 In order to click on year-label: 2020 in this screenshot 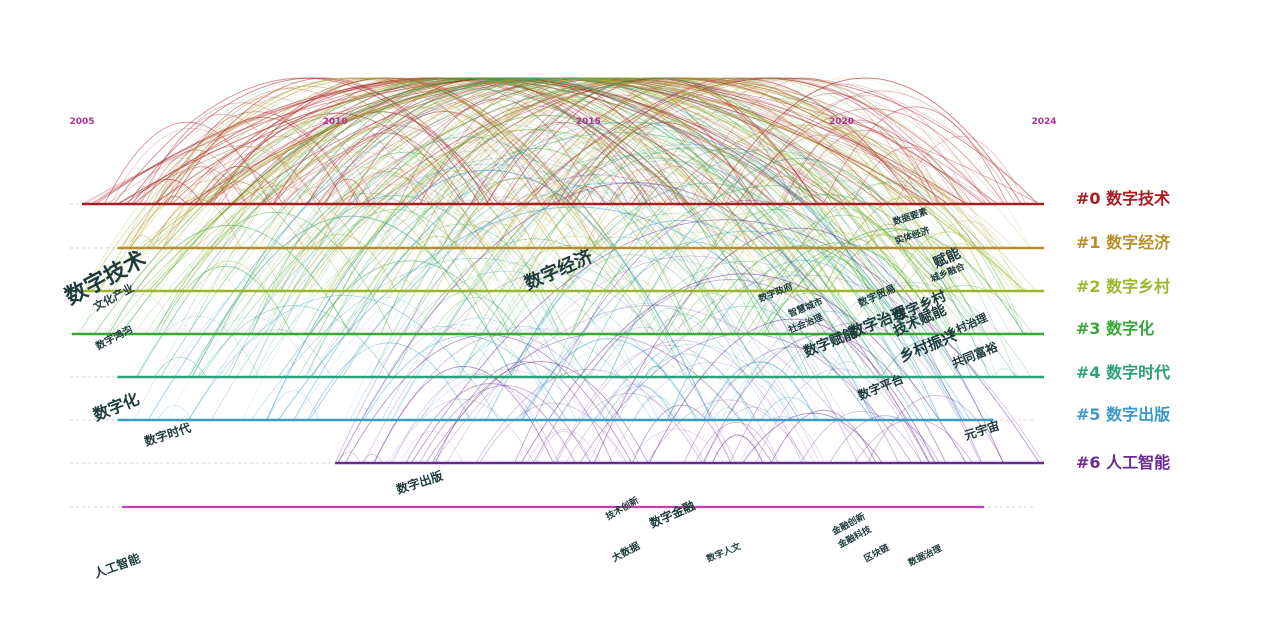, I will do `click(841, 122)`.